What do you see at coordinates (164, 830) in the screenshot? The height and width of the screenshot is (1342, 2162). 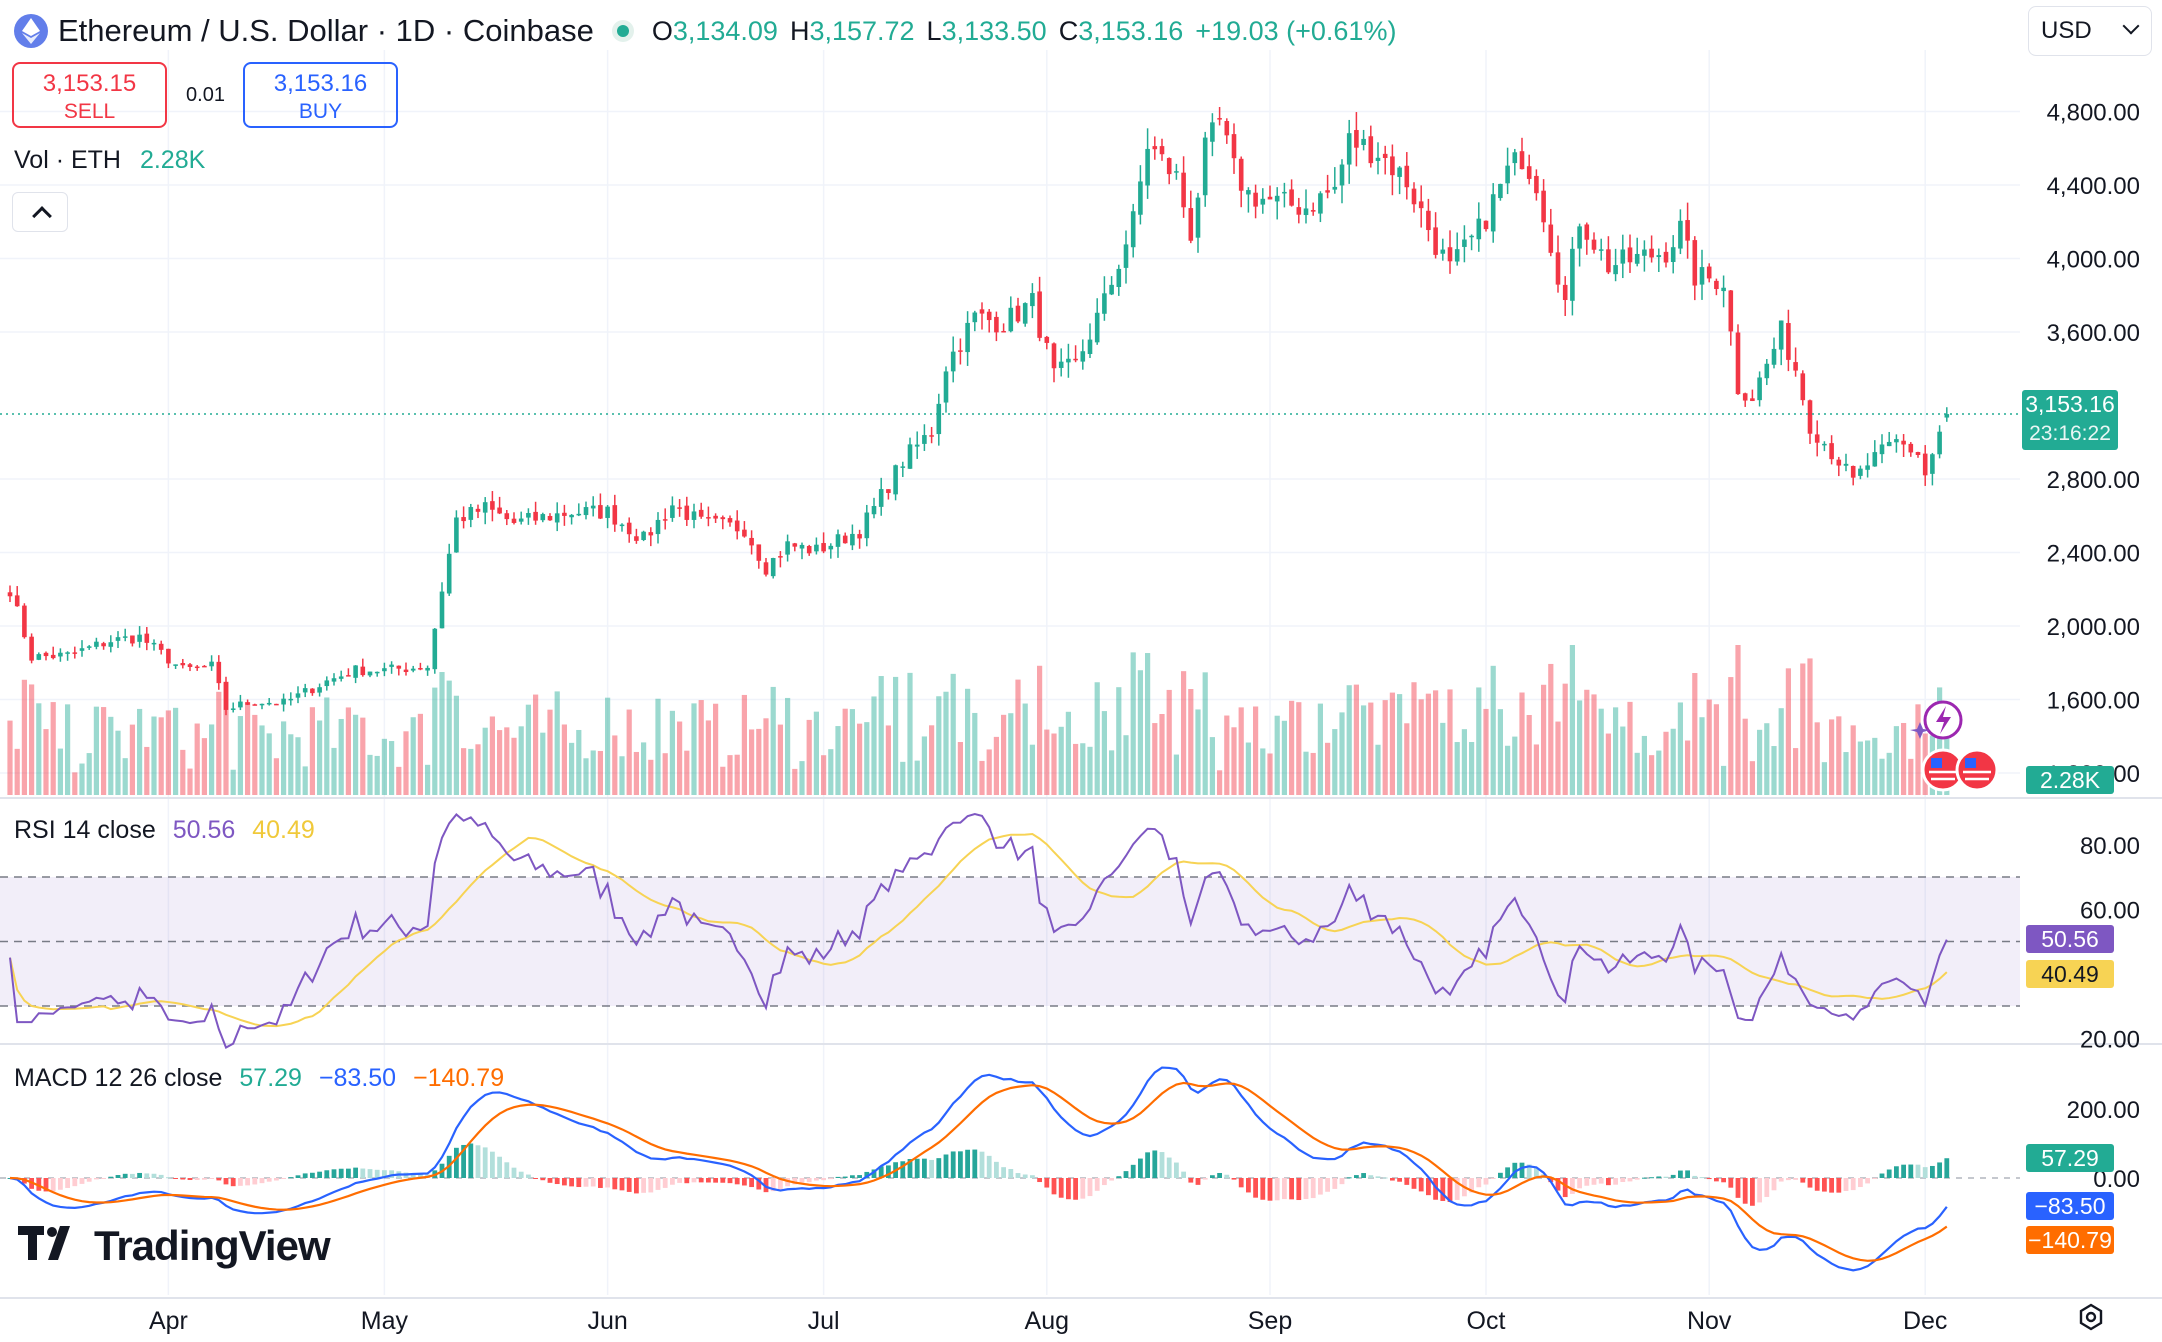 I see `rsi-legend: RSI 14 close 50.56 40.49` at bounding box center [164, 830].